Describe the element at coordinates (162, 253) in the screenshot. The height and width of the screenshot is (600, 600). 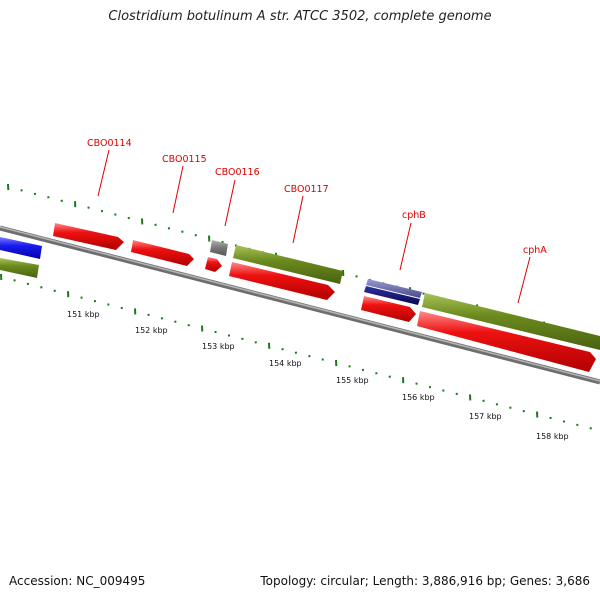
I see `cds-CBO0115-arrow` at that location.